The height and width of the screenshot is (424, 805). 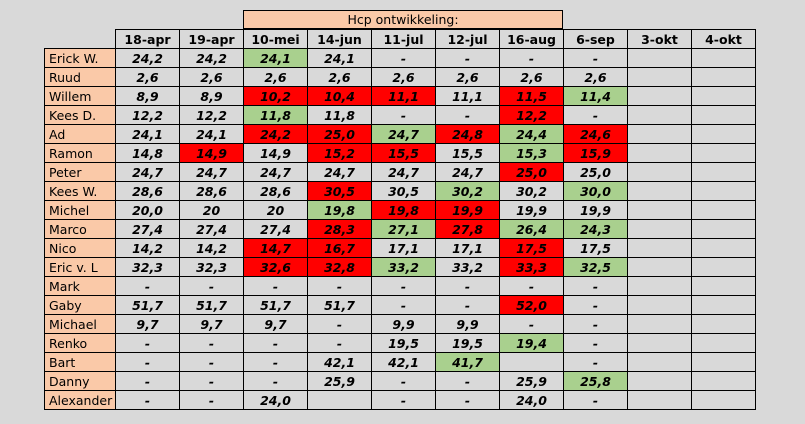 I want to click on hcp-cell: 25,0, so click(x=339, y=134).